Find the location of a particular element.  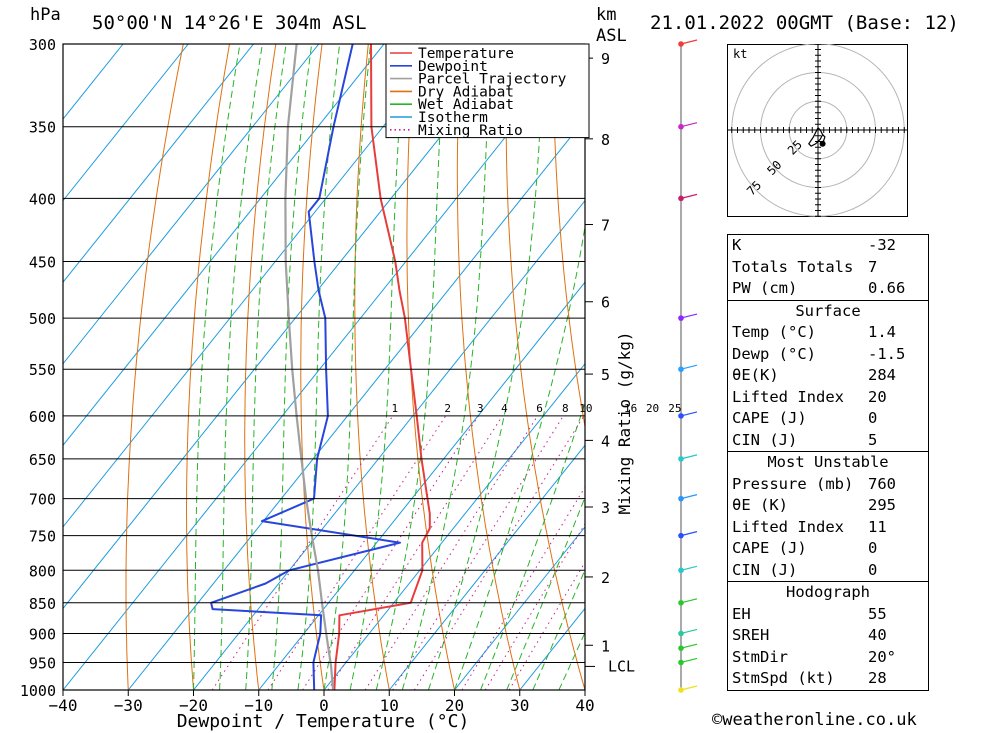

pressure-tick-label: 850 is located at coordinates (42, 604).